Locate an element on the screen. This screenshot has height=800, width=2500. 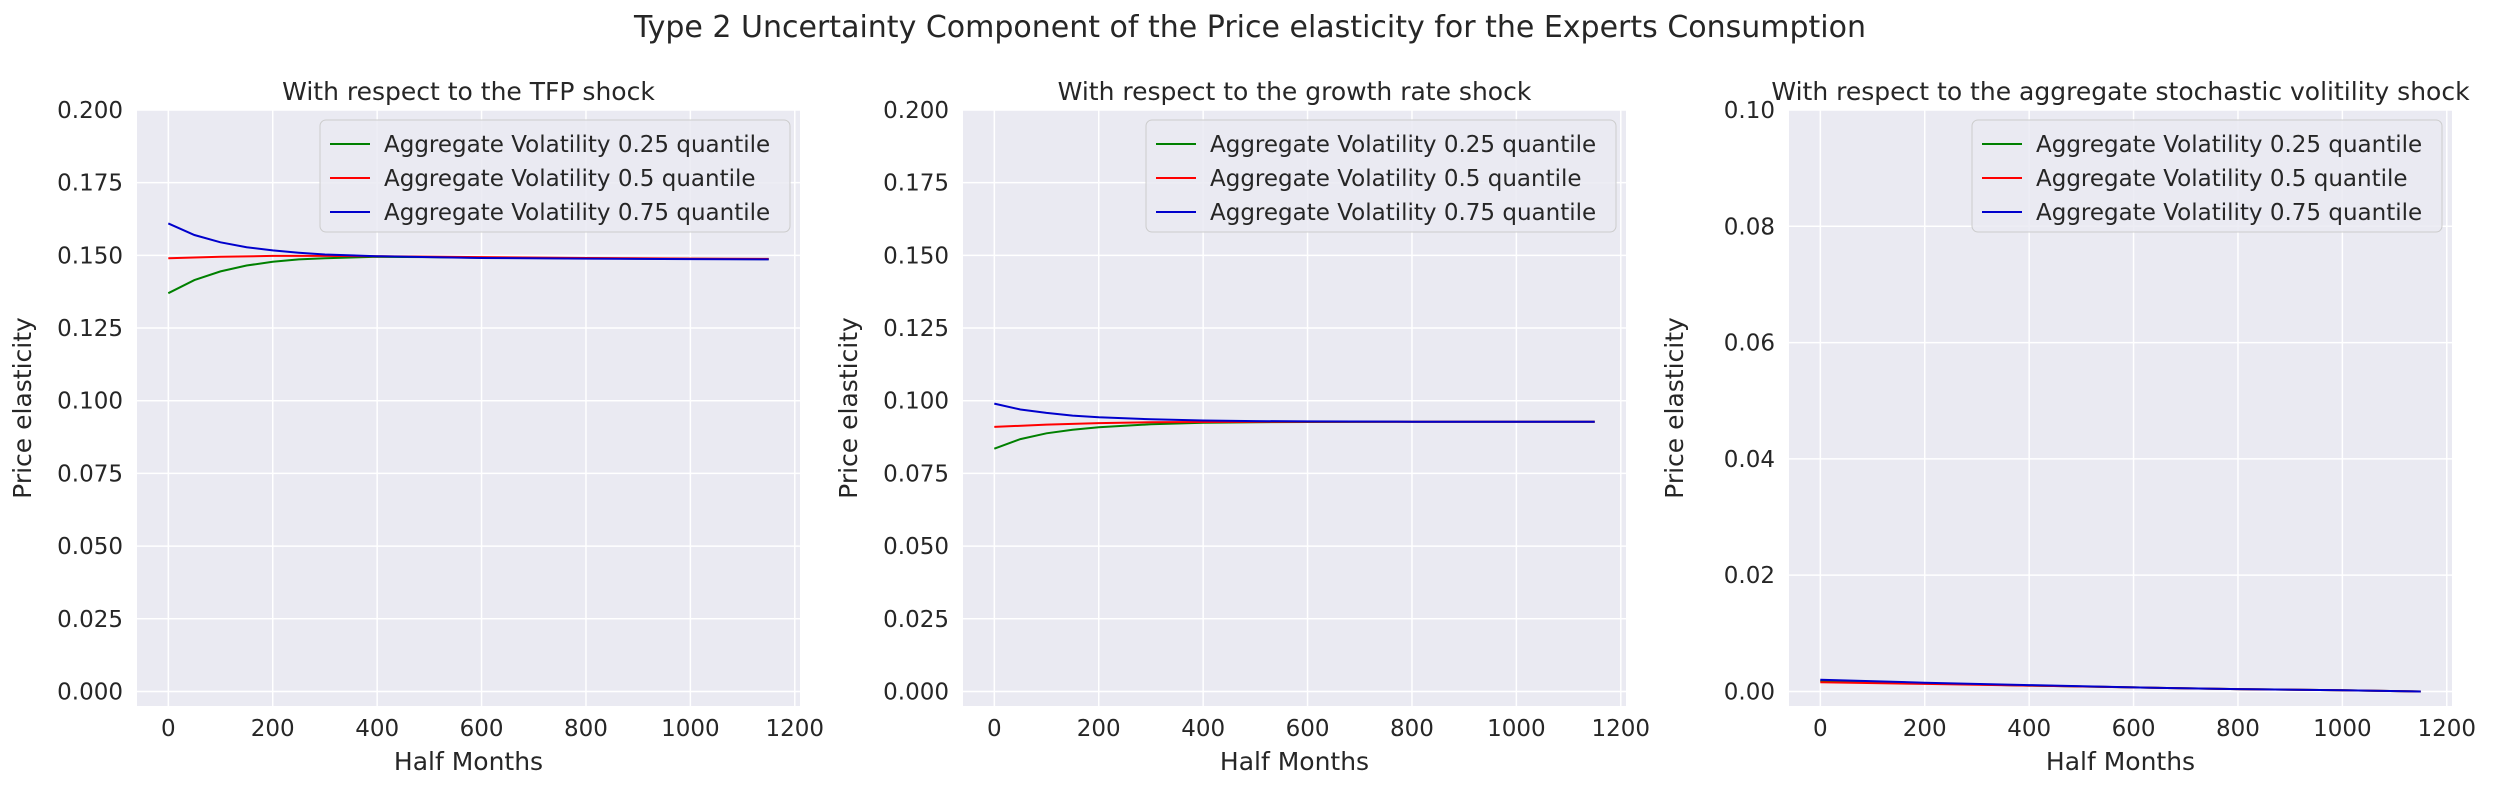
panel-title: With respect to the TFP shock is located at coordinates (468, 91).